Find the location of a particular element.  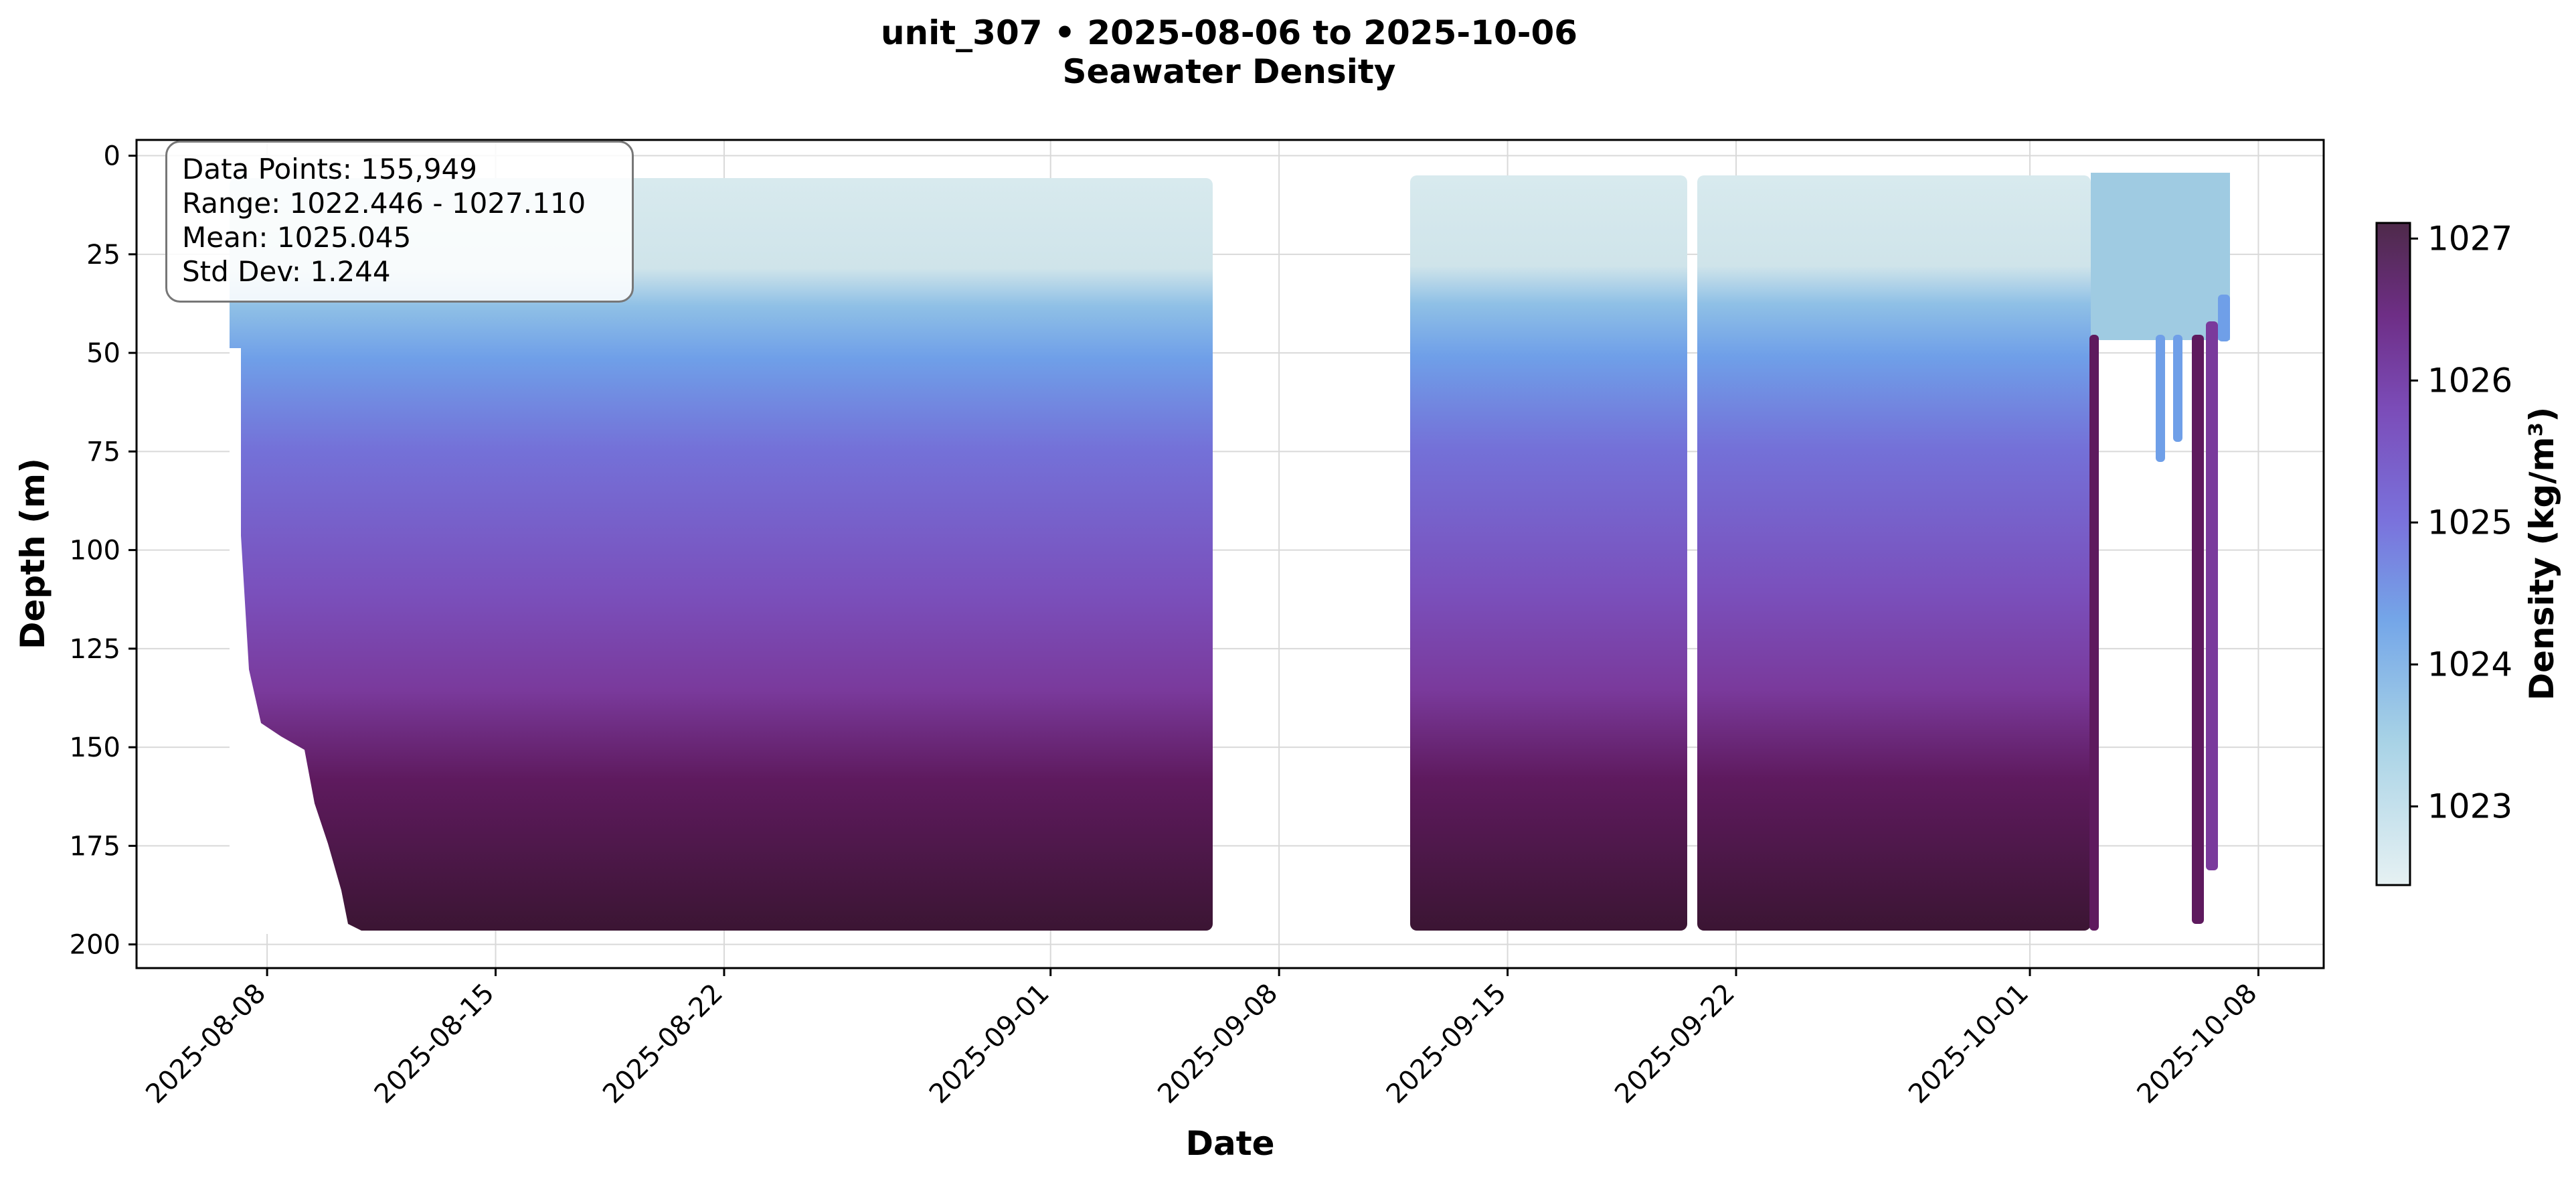

x-tick-label: 2025-10-01 is located at coordinates (1969, 1044).